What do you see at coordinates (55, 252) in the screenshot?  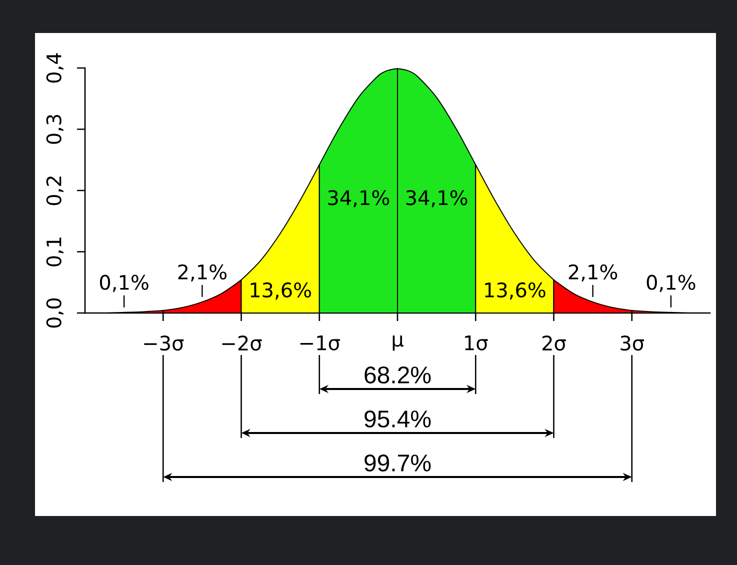 I see `y-tick-label: 0,1` at bounding box center [55, 252].